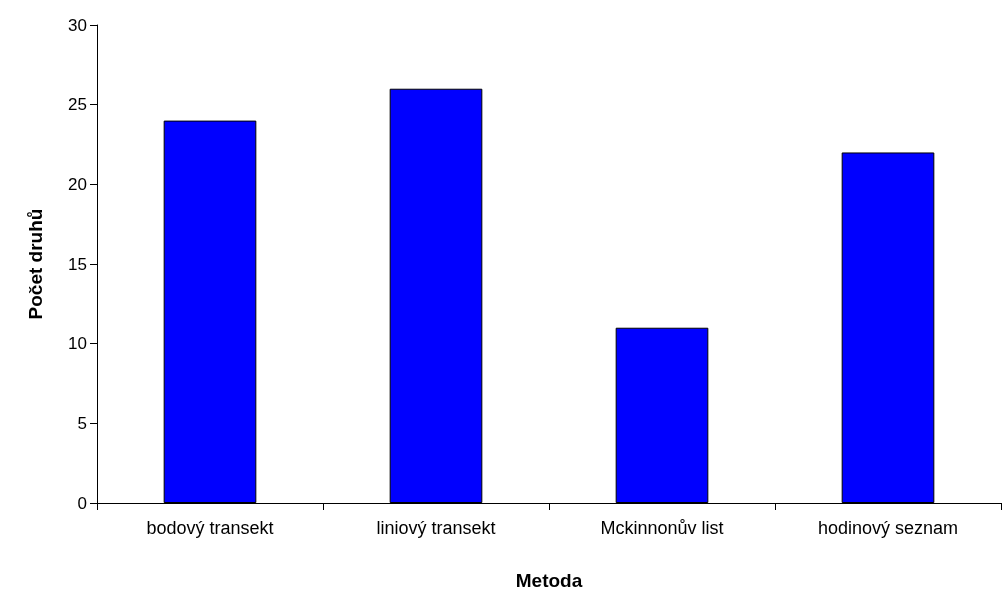 This screenshot has height=601, width=1003. I want to click on y-tick-label: 15, so click(77, 264).